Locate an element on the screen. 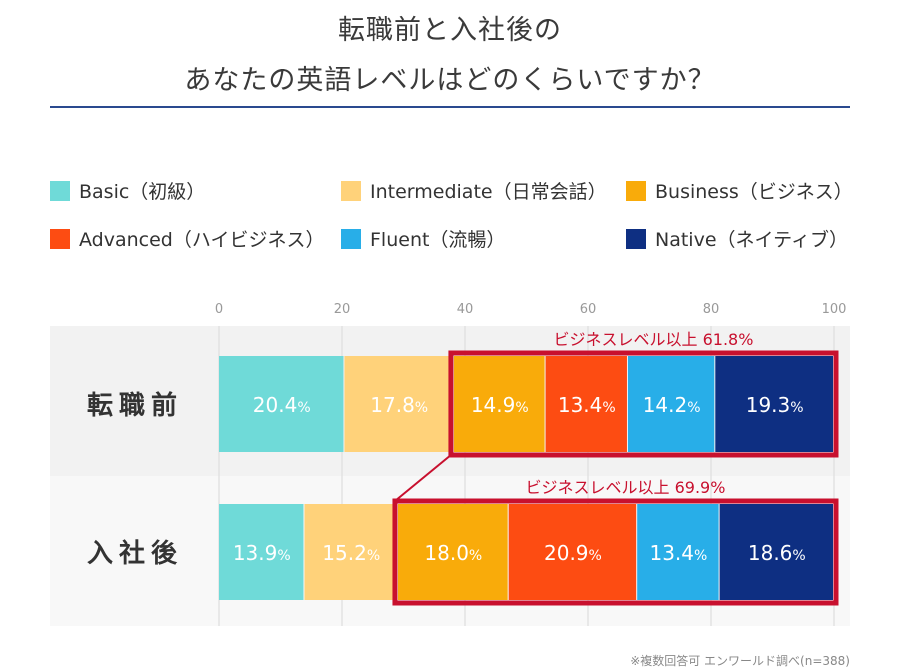  data-label: 19.3% is located at coordinates (775, 405).